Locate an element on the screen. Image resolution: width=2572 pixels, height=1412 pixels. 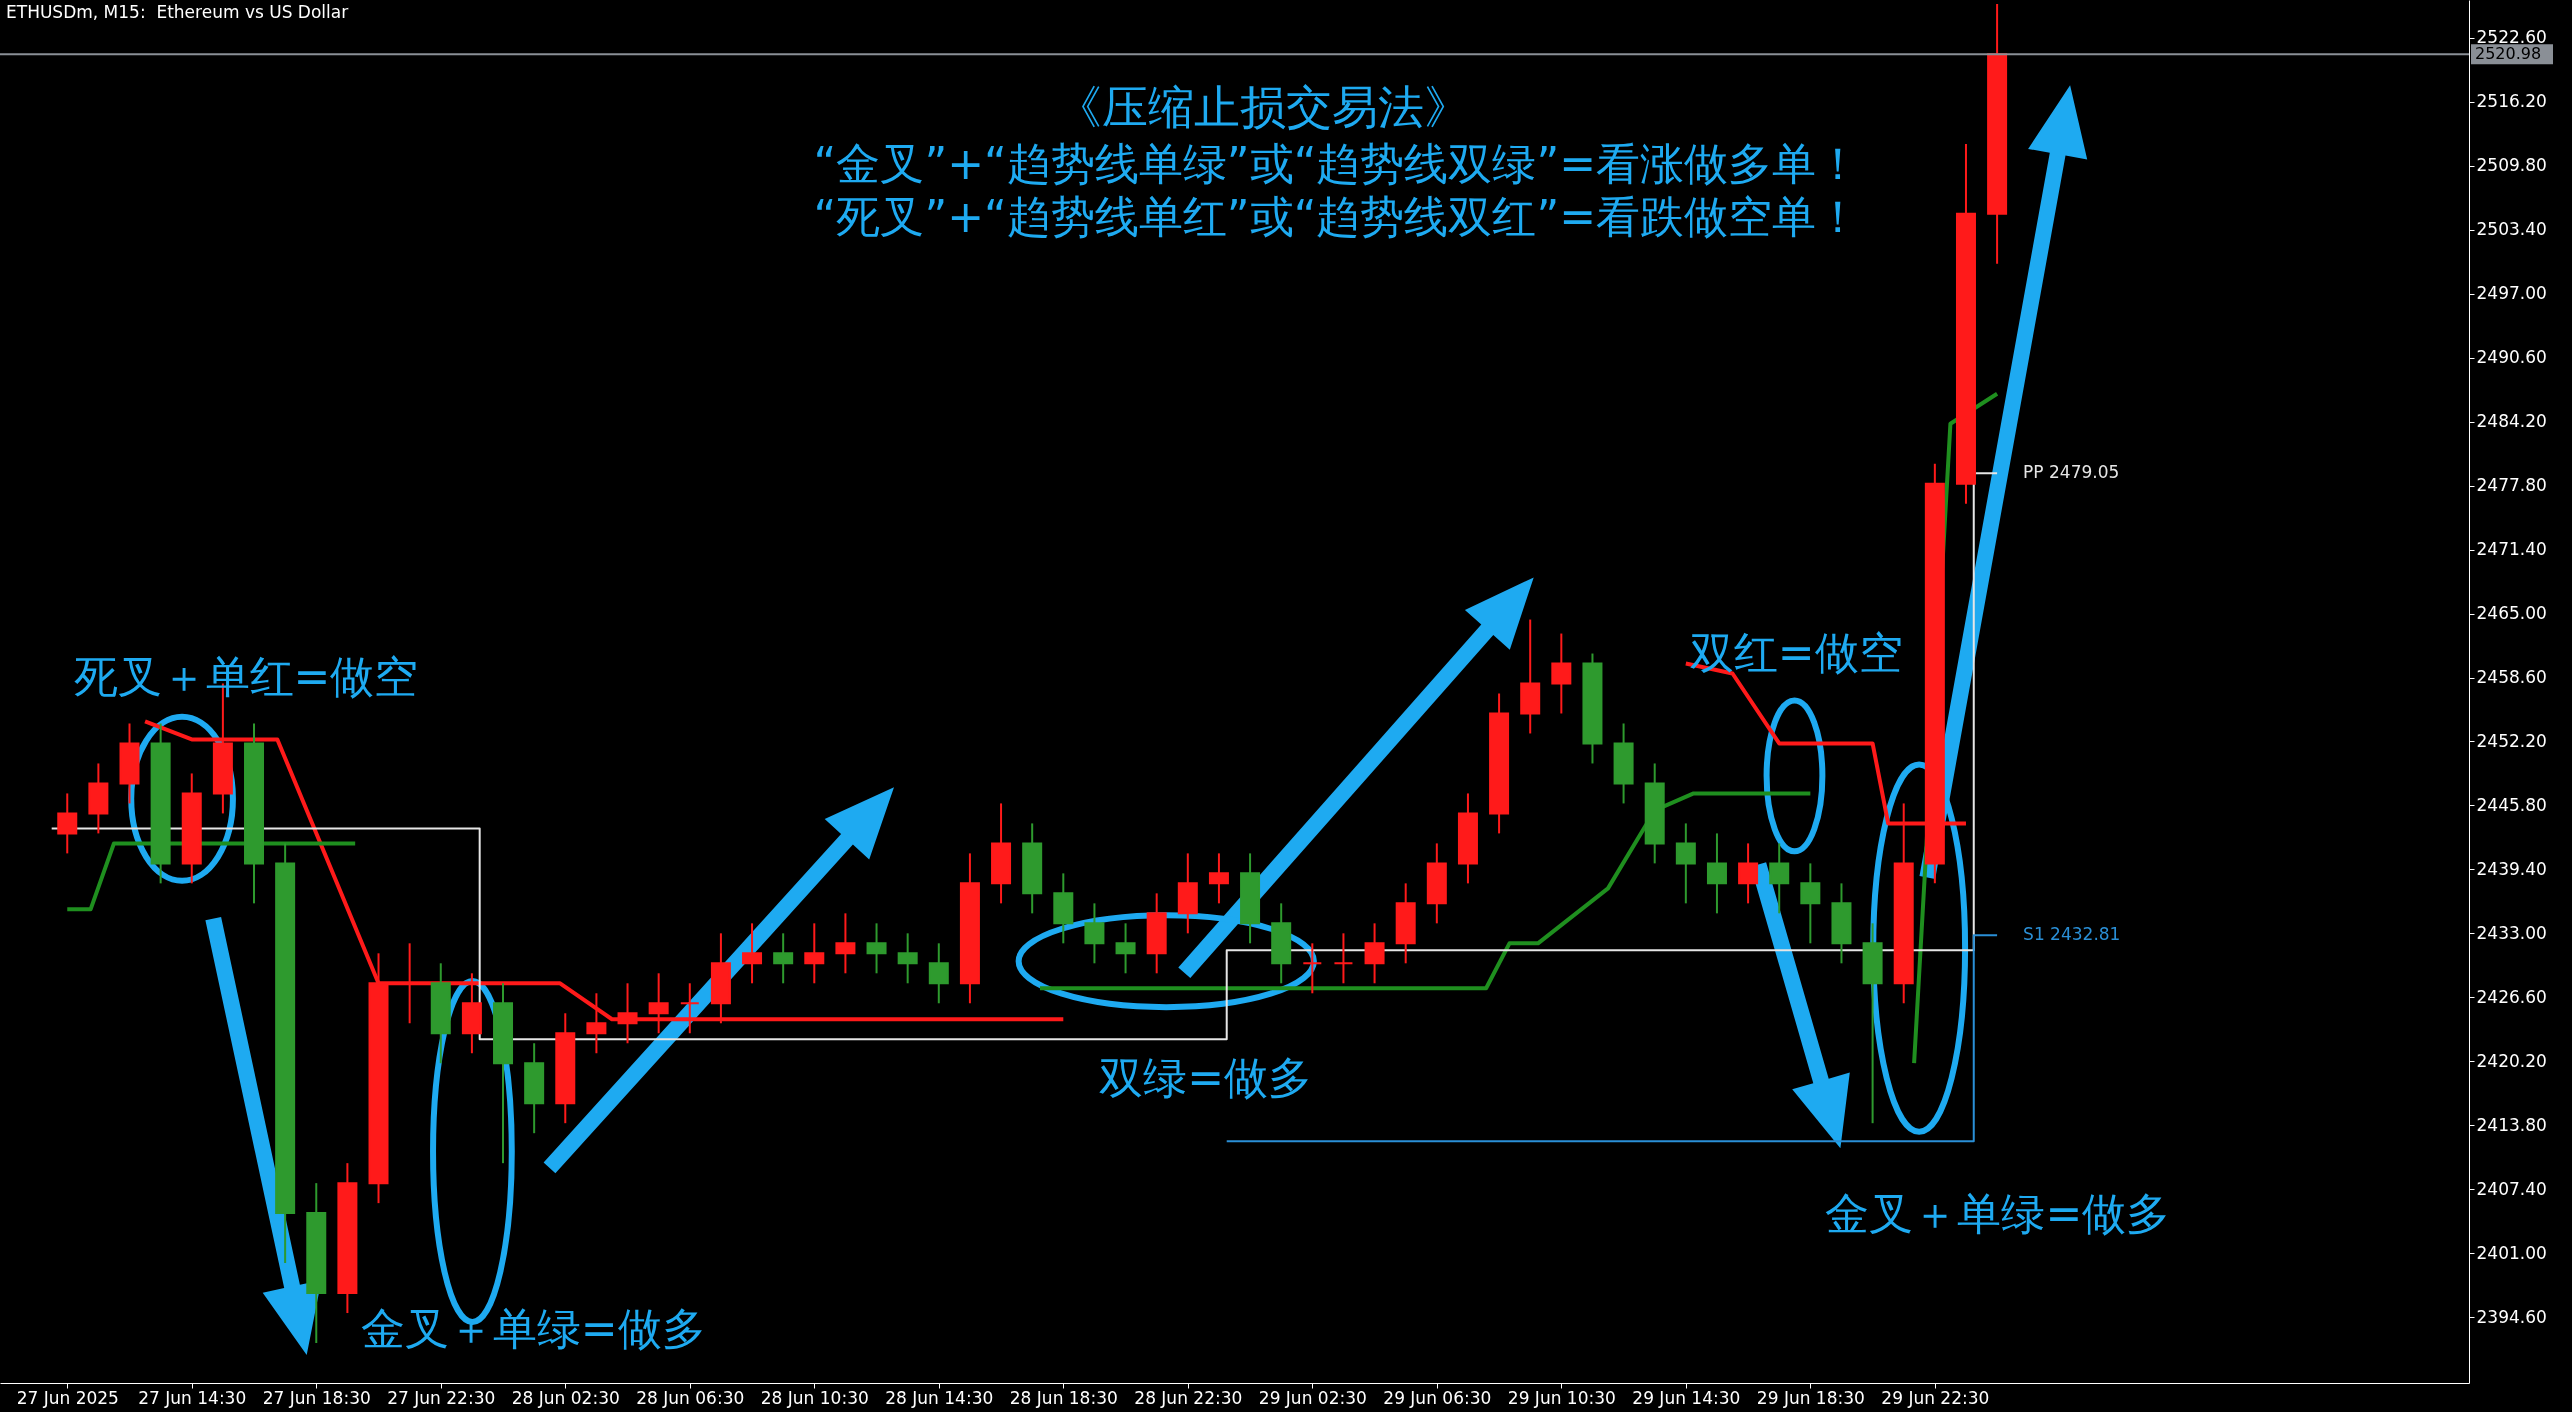
y-tick-label: 2497.00 is located at coordinates (2511, 293).